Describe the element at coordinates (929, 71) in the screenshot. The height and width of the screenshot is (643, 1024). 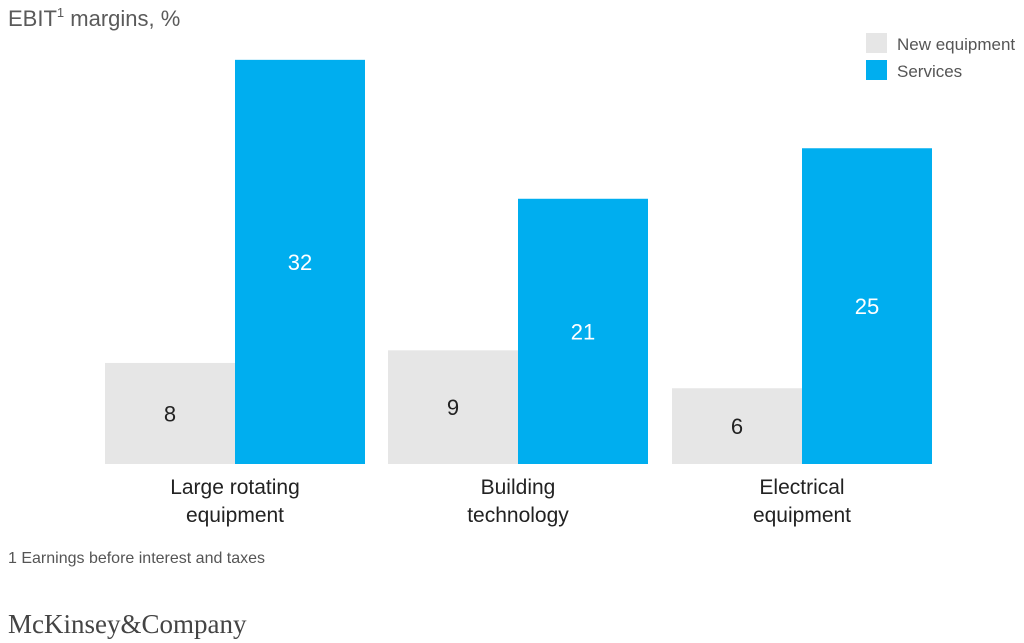
I see `legend-label-services: Services` at that location.